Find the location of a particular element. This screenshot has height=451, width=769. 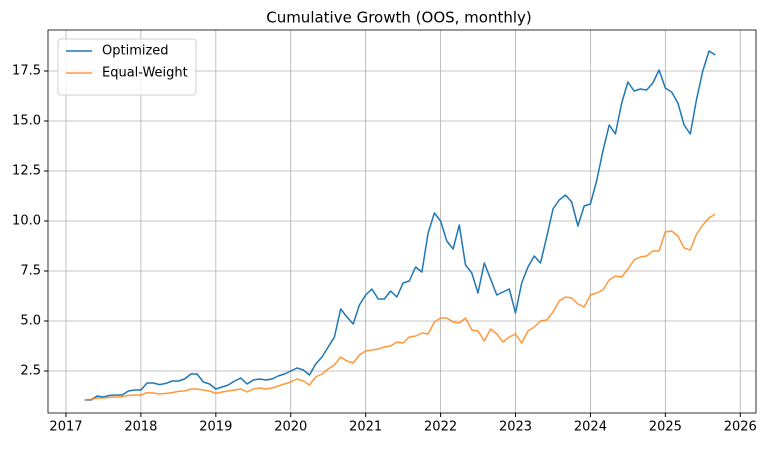

x-tick-label: 2026 is located at coordinates (740, 427).